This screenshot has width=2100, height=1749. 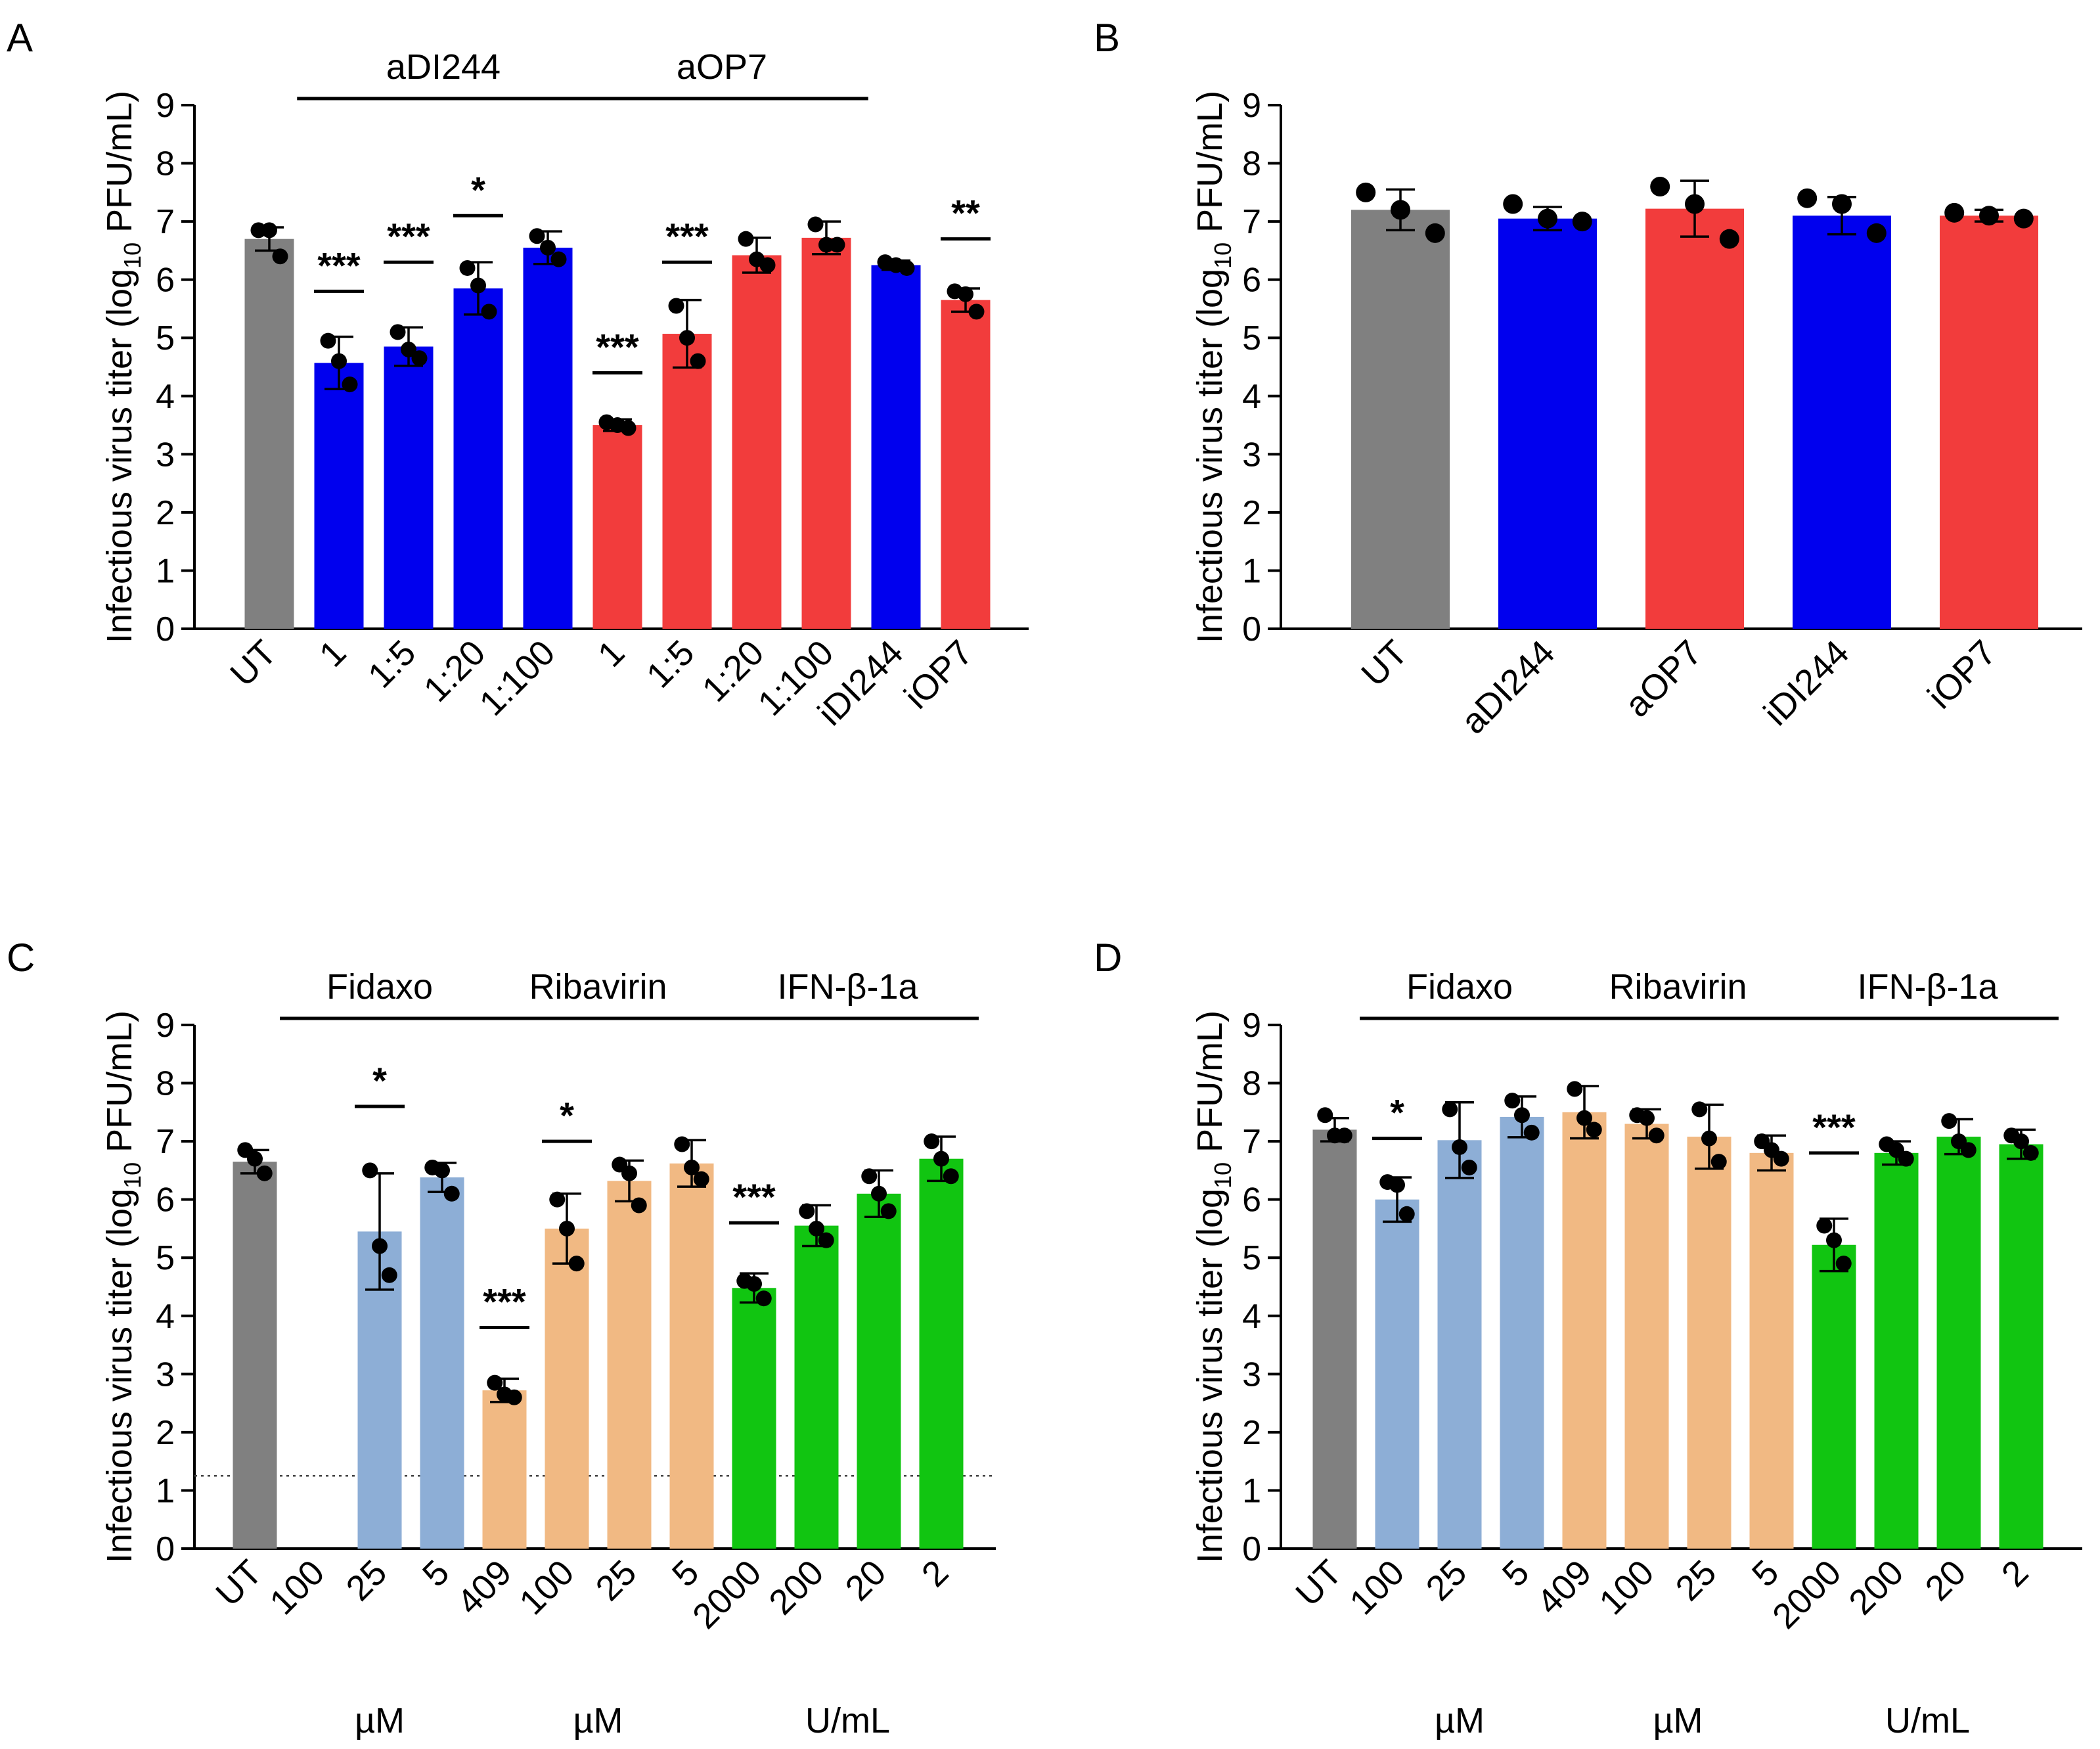 I want to click on unit-label: µM, so click(x=598, y=1721).